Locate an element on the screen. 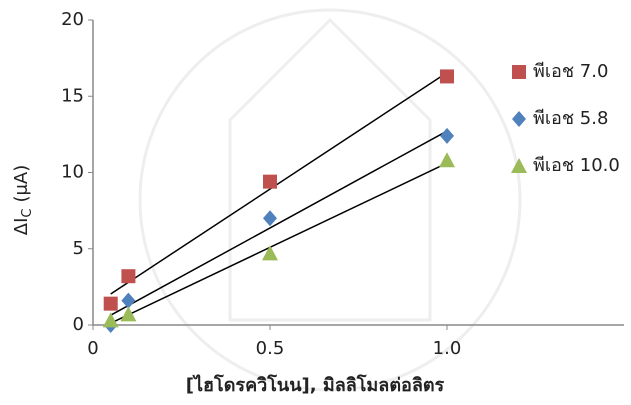  y-label-main: ΔI is located at coordinates (21, 227).